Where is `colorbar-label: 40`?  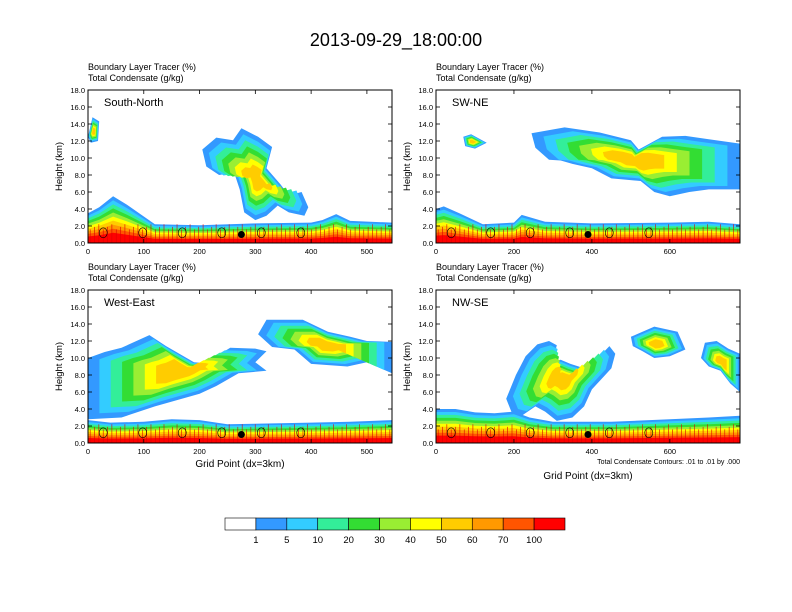 colorbar-label: 40 is located at coordinates (410, 540).